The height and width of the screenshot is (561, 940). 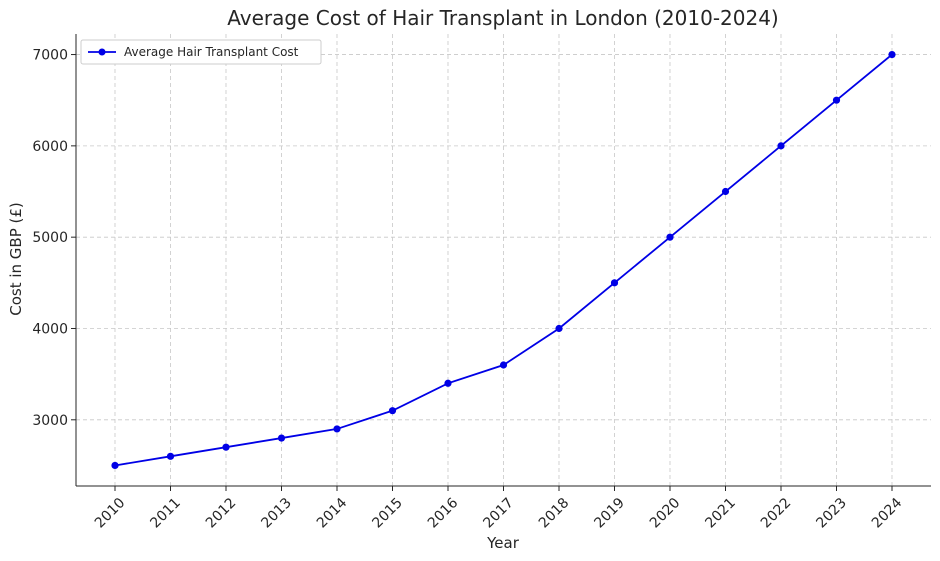 What do you see at coordinates (776, 513) in the screenshot?
I see `x-tick-label: 2022` at bounding box center [776, 513].